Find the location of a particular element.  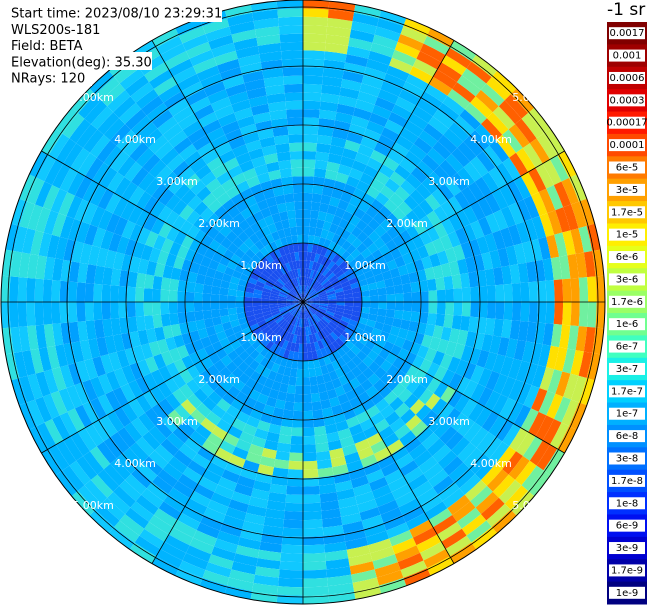

colorbar-label: 3e-6 is located at coordinates (627, 279).